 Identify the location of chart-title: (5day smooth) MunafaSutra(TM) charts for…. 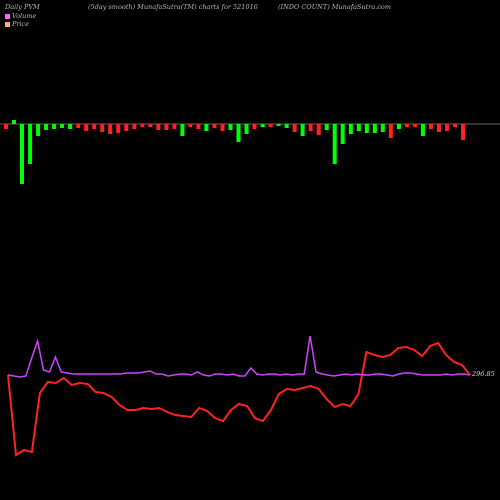
(173, 7).